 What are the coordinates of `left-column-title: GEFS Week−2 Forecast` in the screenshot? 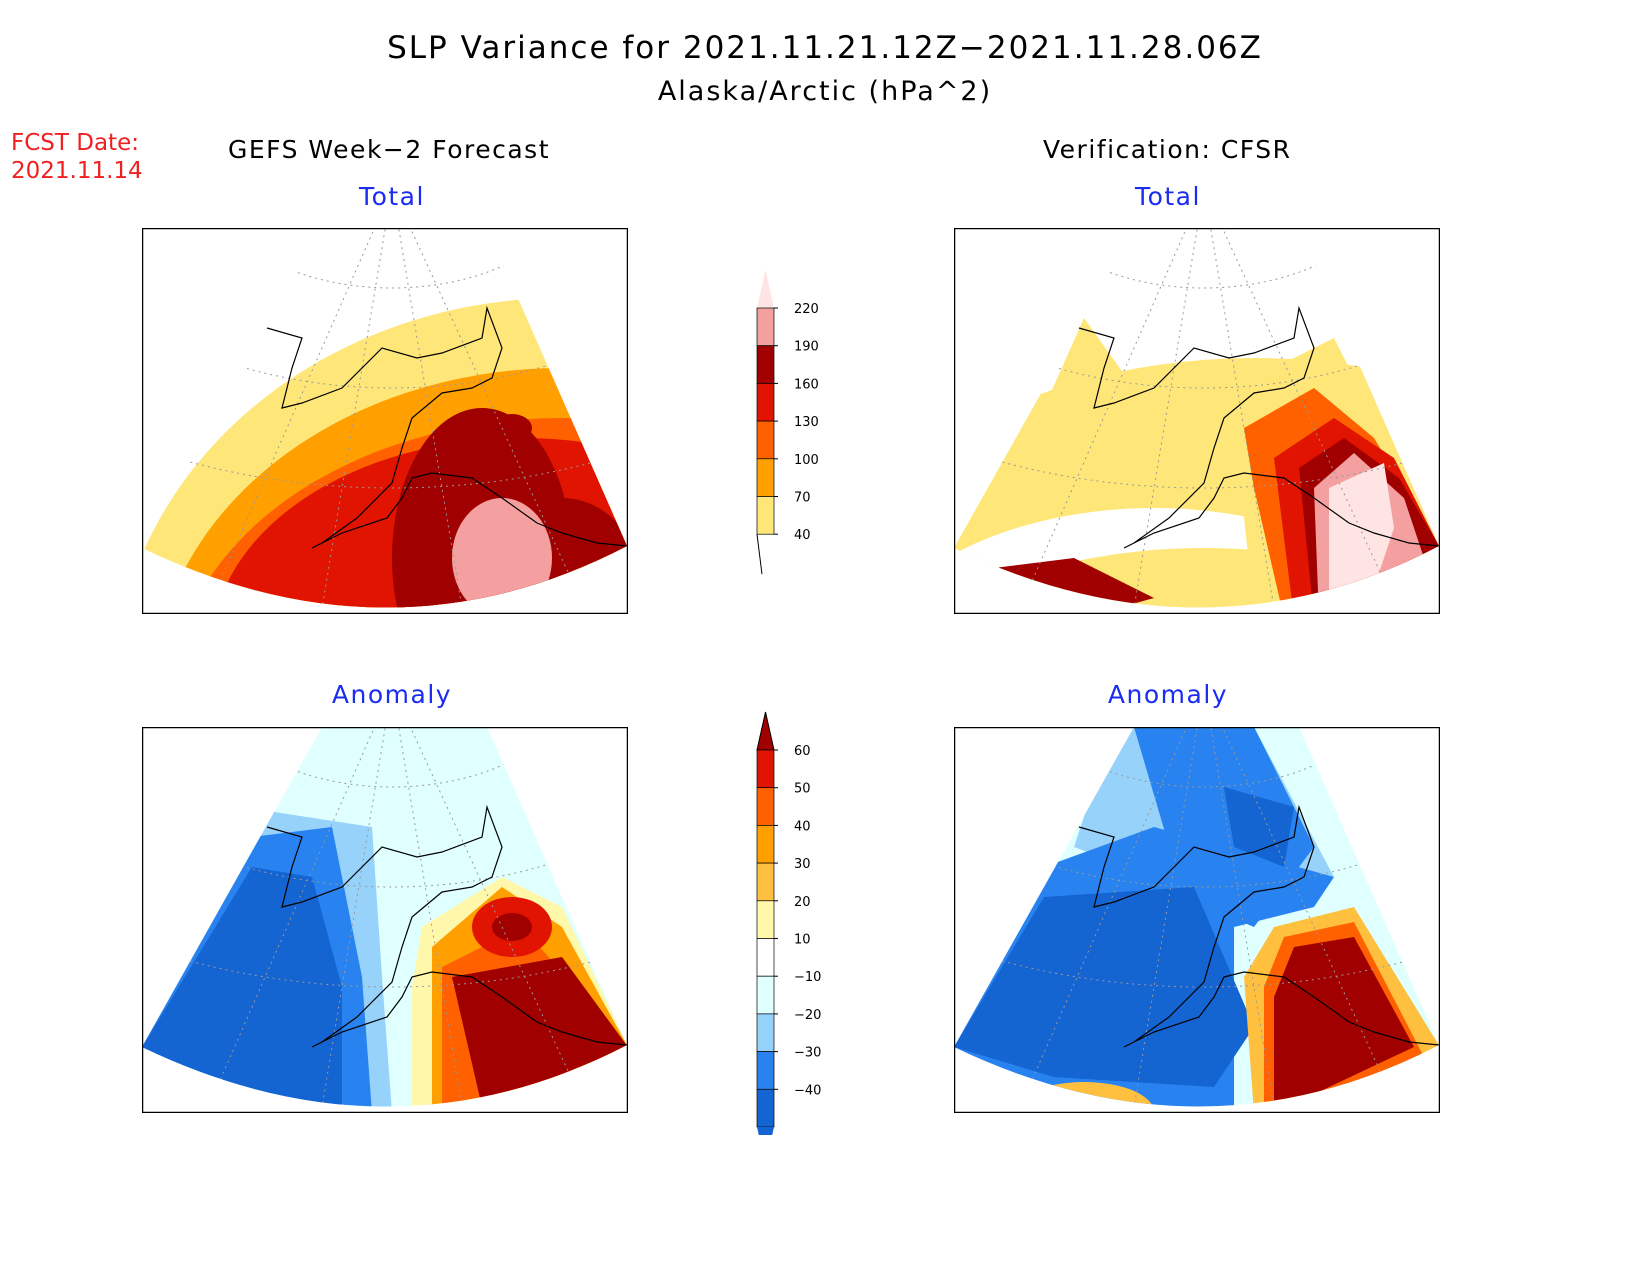 It's located at (389, 149).